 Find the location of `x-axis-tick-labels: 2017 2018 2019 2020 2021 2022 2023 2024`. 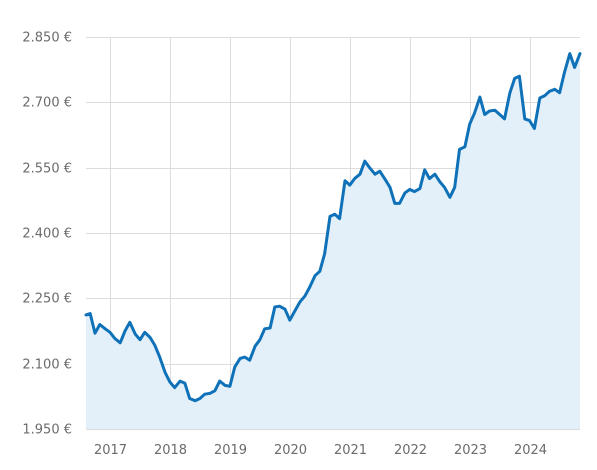

x-axis-tick-labels: 2017 2018 2019 2020 2021 2022 2023 2024 is located at coordinates (320, 450).